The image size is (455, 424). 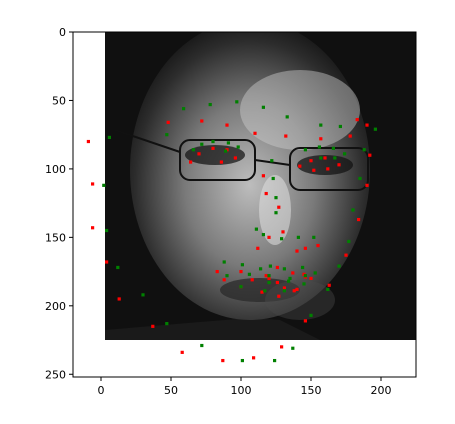 What do you see at coordinates (55, 374) in the screenshot?
I see `y-tick-label: 250` at bounding box center [55, 374].